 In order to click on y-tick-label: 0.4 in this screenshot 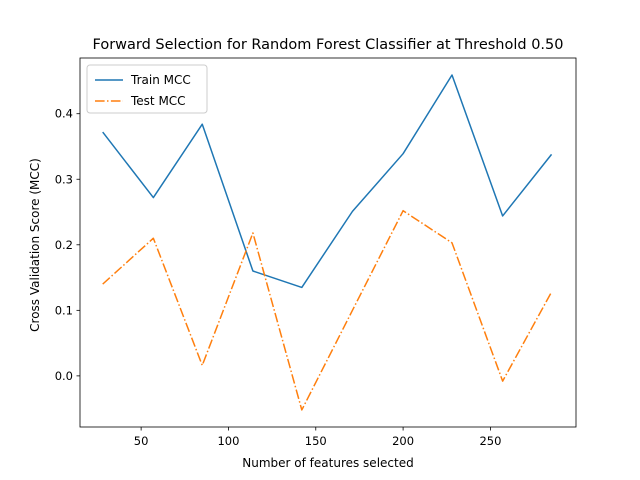, I will do `click(64, 114)`.